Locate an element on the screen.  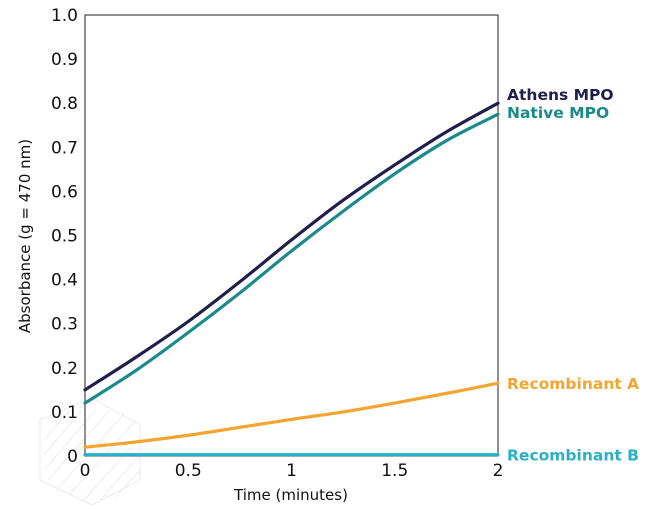
series-label-recombinant-b: Recombinant B is located at coordinates (573, 456).